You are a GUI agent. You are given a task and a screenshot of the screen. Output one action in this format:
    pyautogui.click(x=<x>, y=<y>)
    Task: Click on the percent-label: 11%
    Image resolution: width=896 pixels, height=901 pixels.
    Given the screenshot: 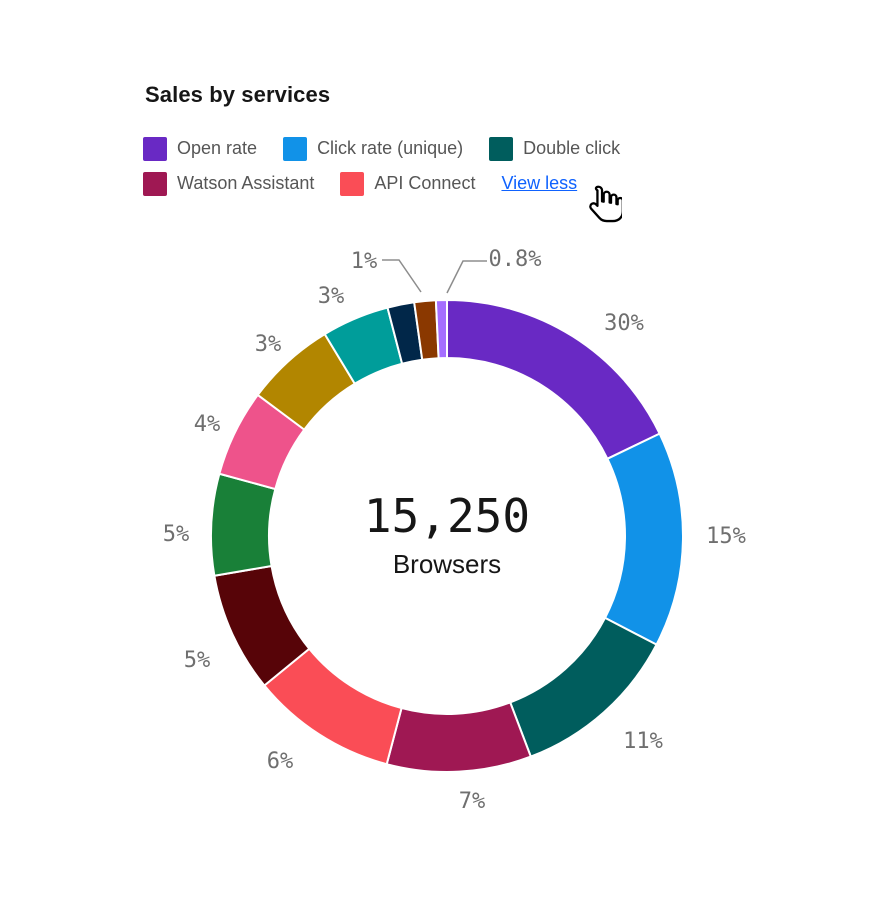 What is the action you would take?
    pyautogui.click(x=643, y=741)
    